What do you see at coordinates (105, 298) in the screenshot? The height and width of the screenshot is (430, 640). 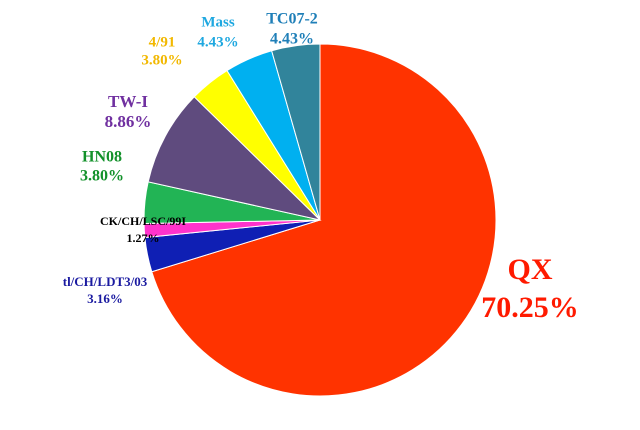 I see `slice-value-label: 3.16%` at bounding box center [105, 298].